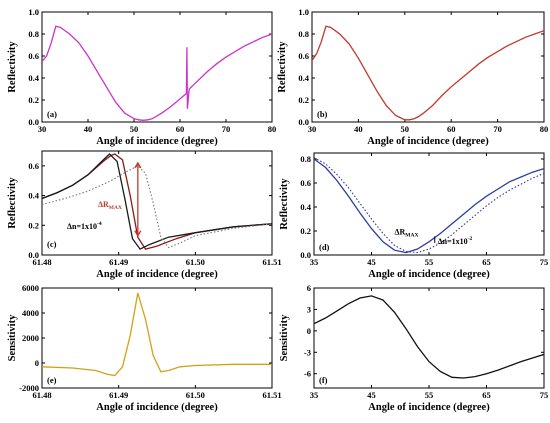  I want to click on y-tick-label: -3, so click(307, 352).